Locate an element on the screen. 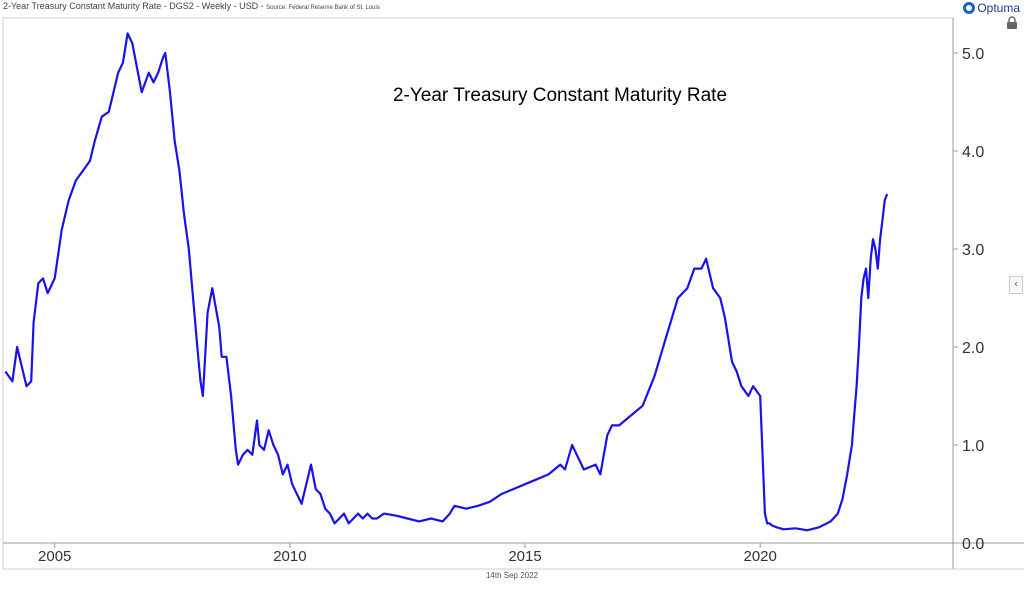 This screenshot has height=589, width=1024. x-tick-label: 2015 is located at coordinates (524, 556).